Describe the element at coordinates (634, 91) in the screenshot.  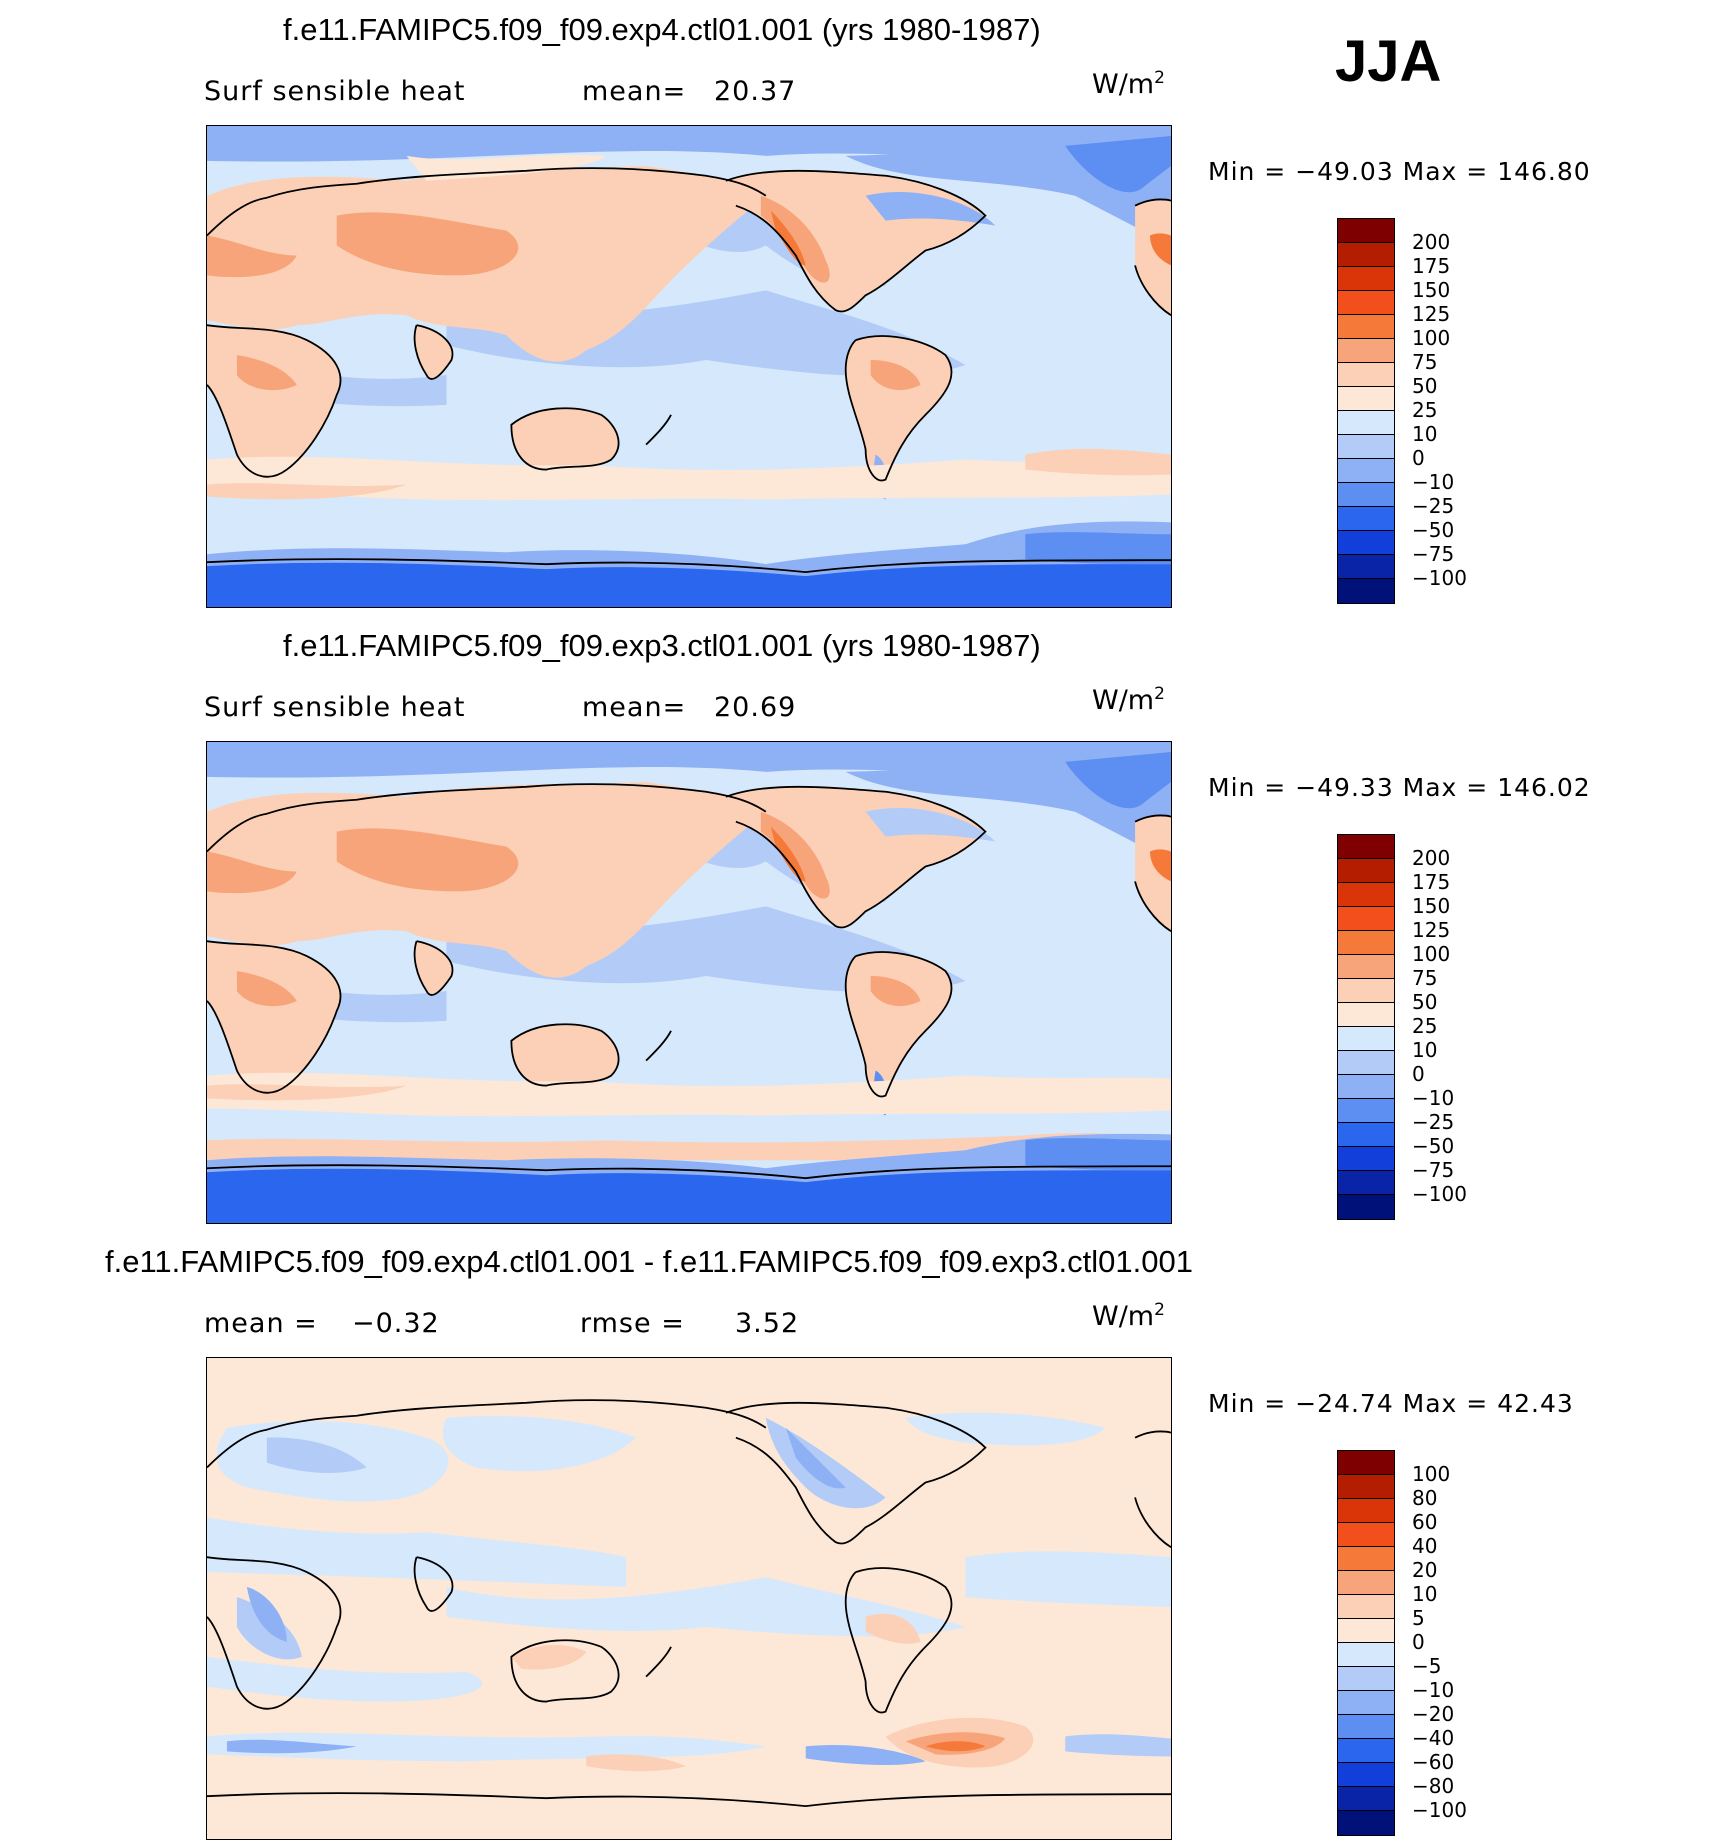
I see `panel-1-mean-label: mean=` at that location.